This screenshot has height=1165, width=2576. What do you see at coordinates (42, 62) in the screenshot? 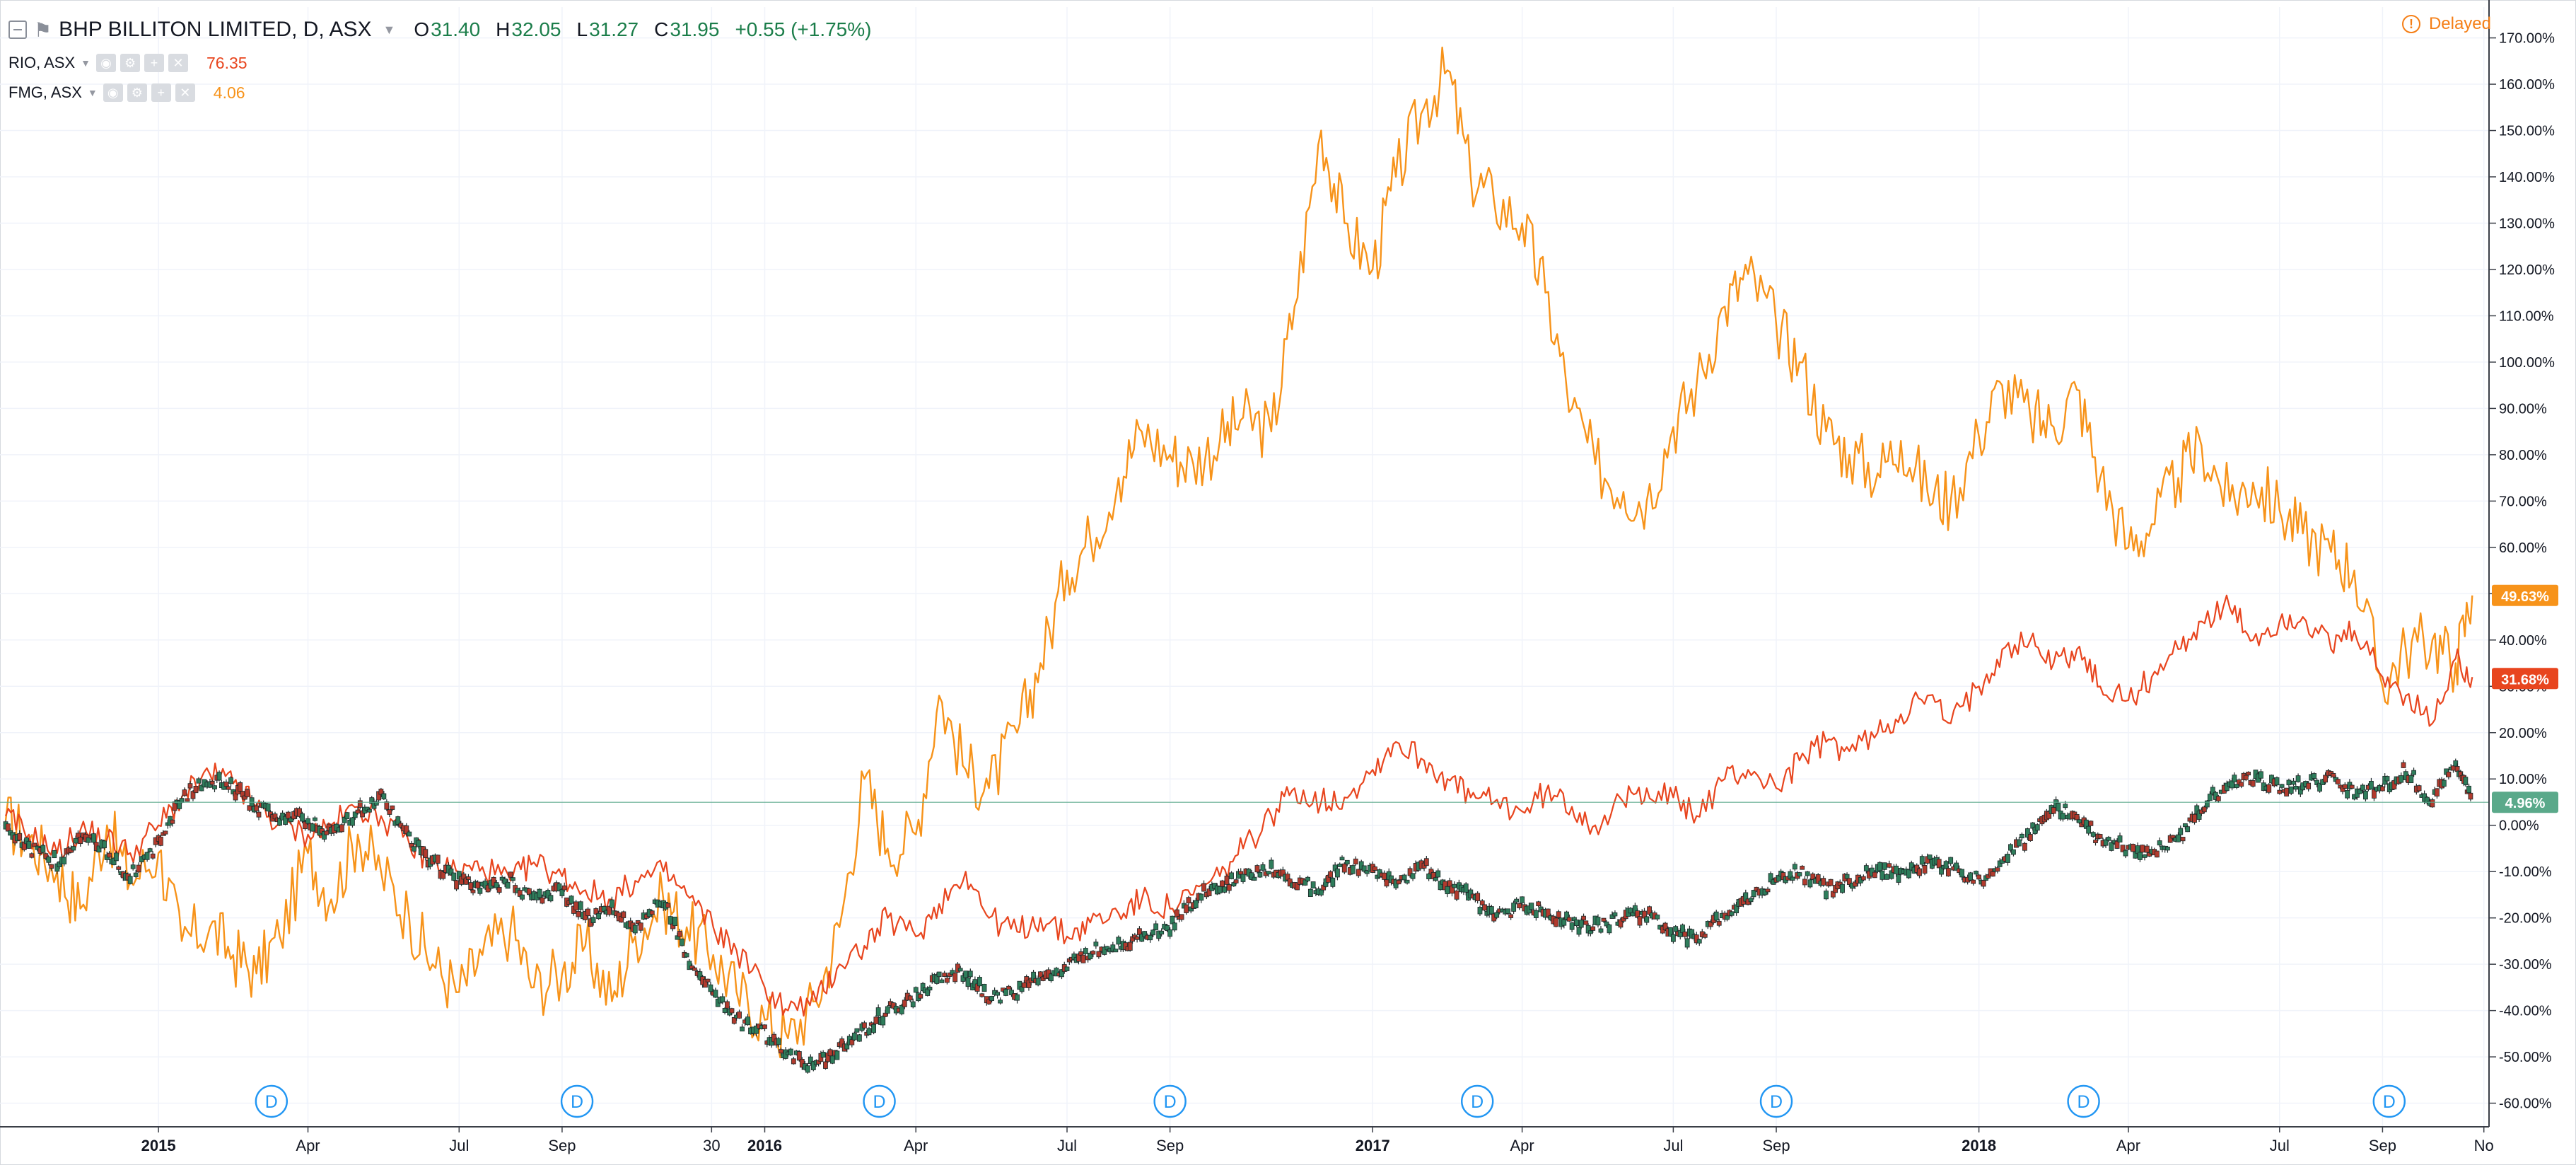
I see `compare-symbol: RIO, ASX` at bounding box center [42, 62].